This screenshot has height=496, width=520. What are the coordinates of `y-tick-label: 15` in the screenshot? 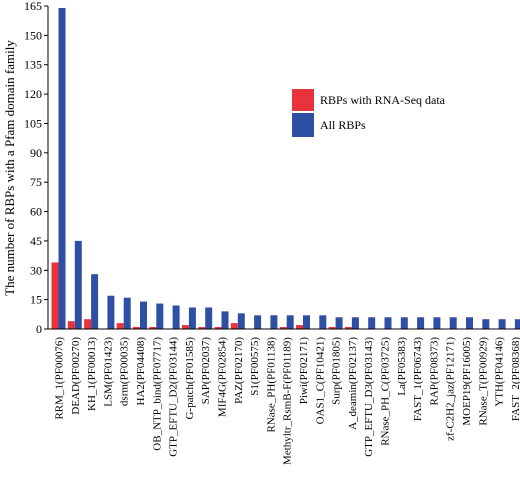 It's located at (36, 300).